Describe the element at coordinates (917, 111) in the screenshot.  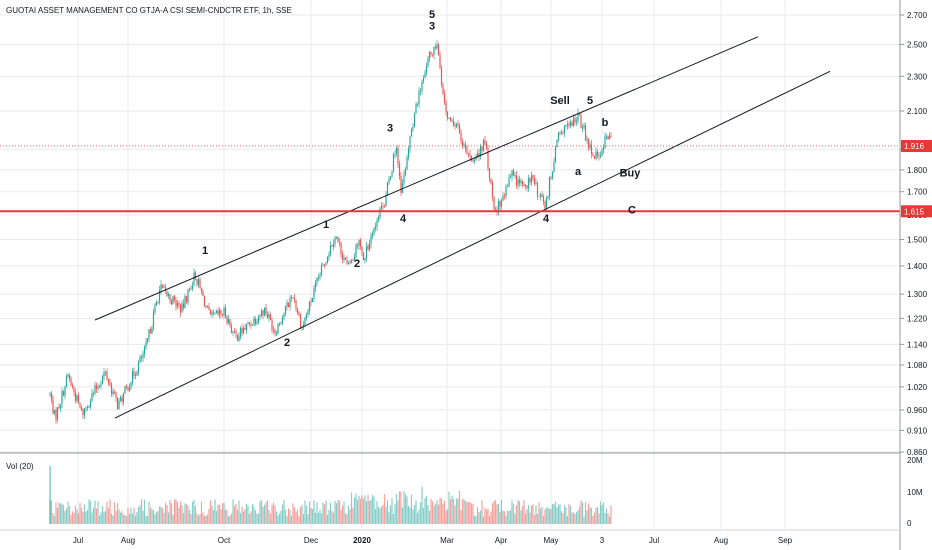
I see `price-tick-label: 2.100` at that location.